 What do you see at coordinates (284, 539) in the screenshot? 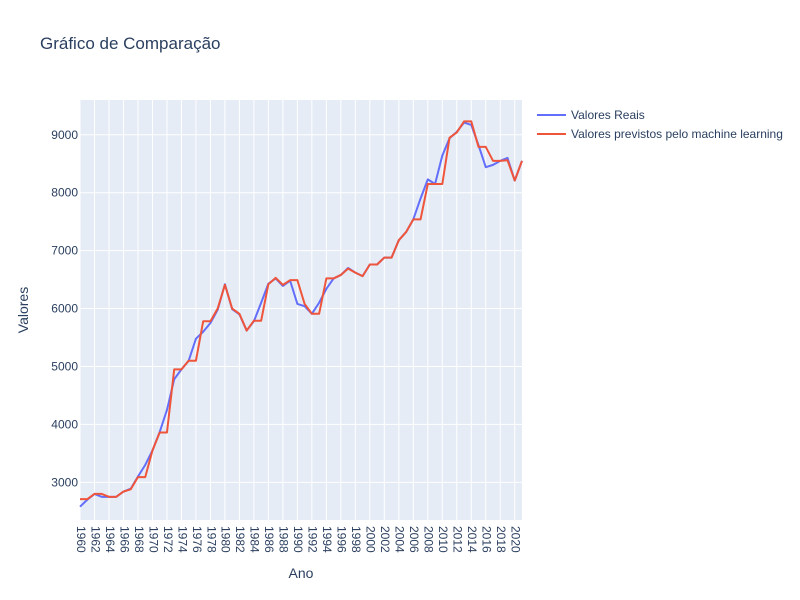
I see `x-tick-label: 1988` at bounding box center [284, 539].